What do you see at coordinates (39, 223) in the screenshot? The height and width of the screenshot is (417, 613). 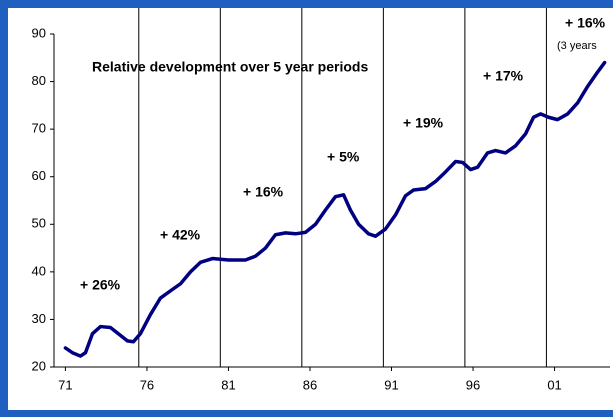 I see `y-tick-label: 50` at bounding box center [39, 223].